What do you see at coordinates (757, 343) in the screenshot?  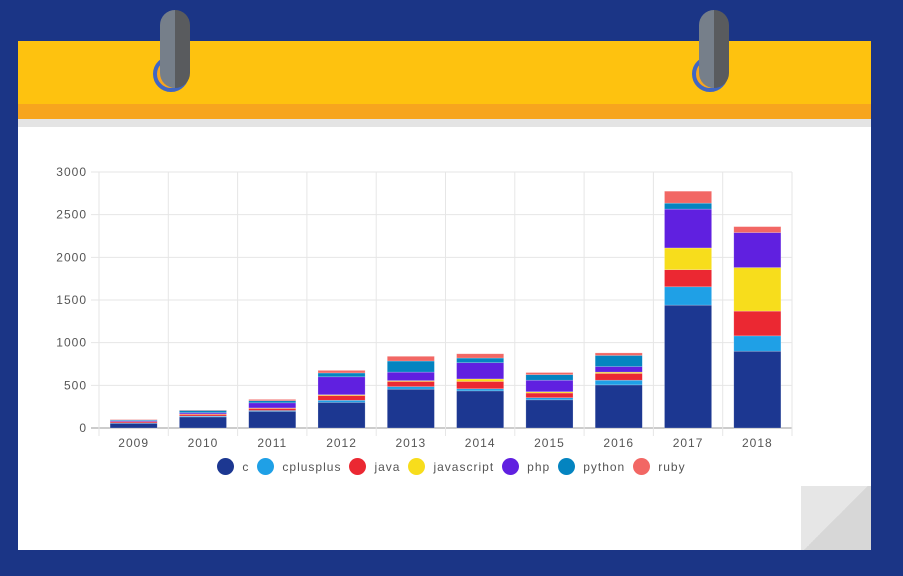 I see `bar-segment-cplusplus-2018` at bounding box center [757, 343].